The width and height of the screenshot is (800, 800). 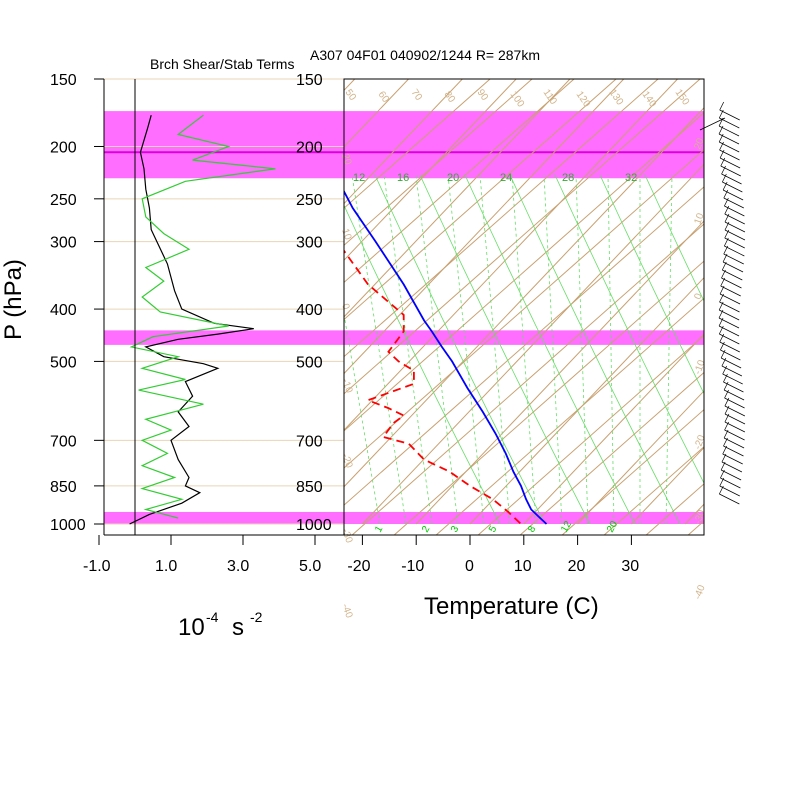 I want to click on edge-label-right: 10, so click(x=699, y=218).